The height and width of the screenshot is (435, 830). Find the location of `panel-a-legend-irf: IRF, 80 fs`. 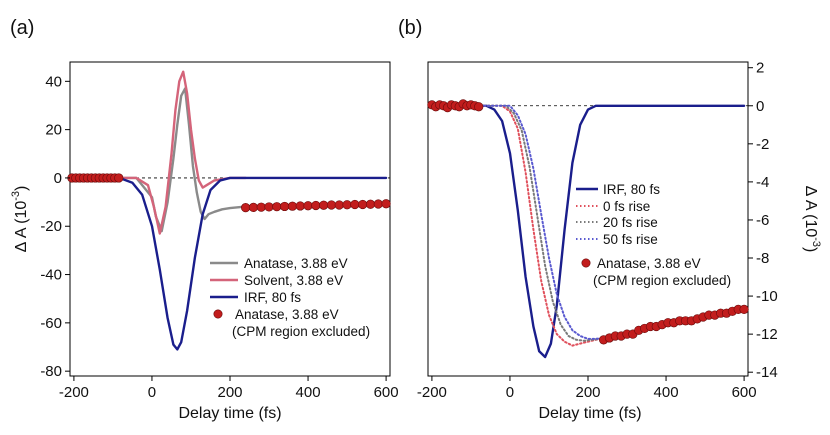

panel-a-legend-irf: IRF, 80 fs is located at coordinates (272, 297).